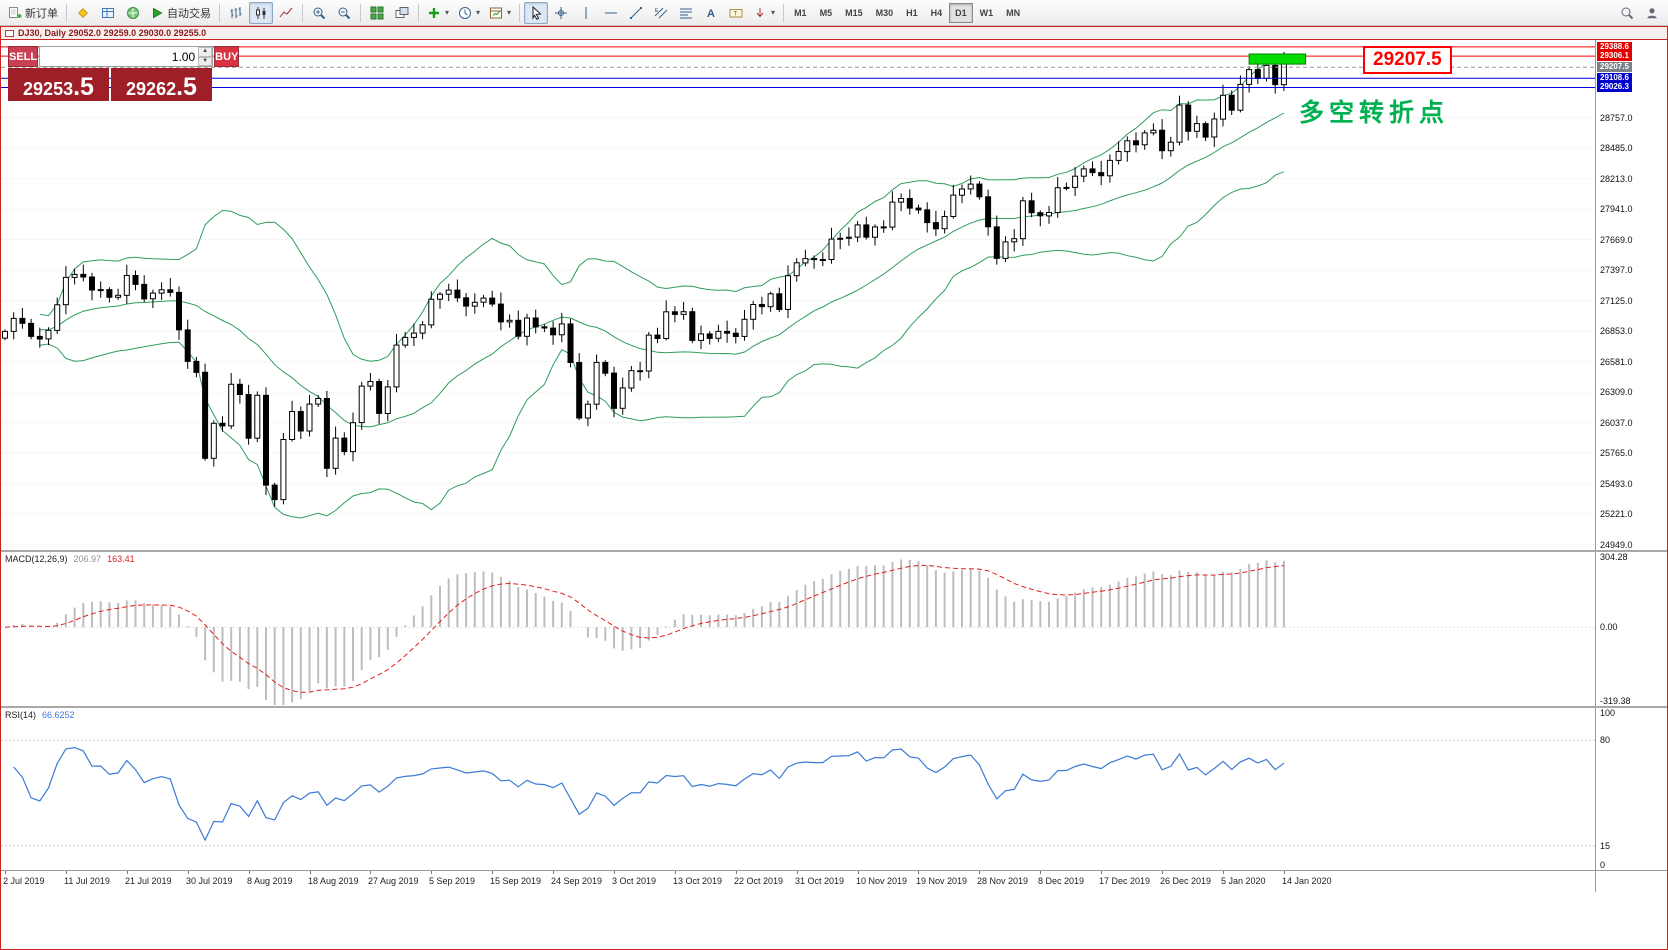 This screenshot has height=950, width=1668. What do you see at coordinates (205, 61) in the screenshot?
I see `volume-down-button: ▼` at bounding box center [205, 61].